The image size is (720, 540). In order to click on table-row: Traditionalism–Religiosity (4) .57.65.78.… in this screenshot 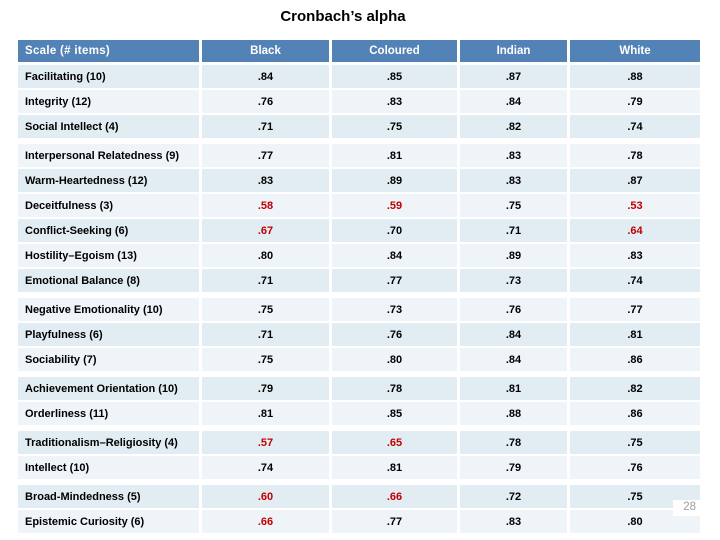, I will do `click(359, 442)`.